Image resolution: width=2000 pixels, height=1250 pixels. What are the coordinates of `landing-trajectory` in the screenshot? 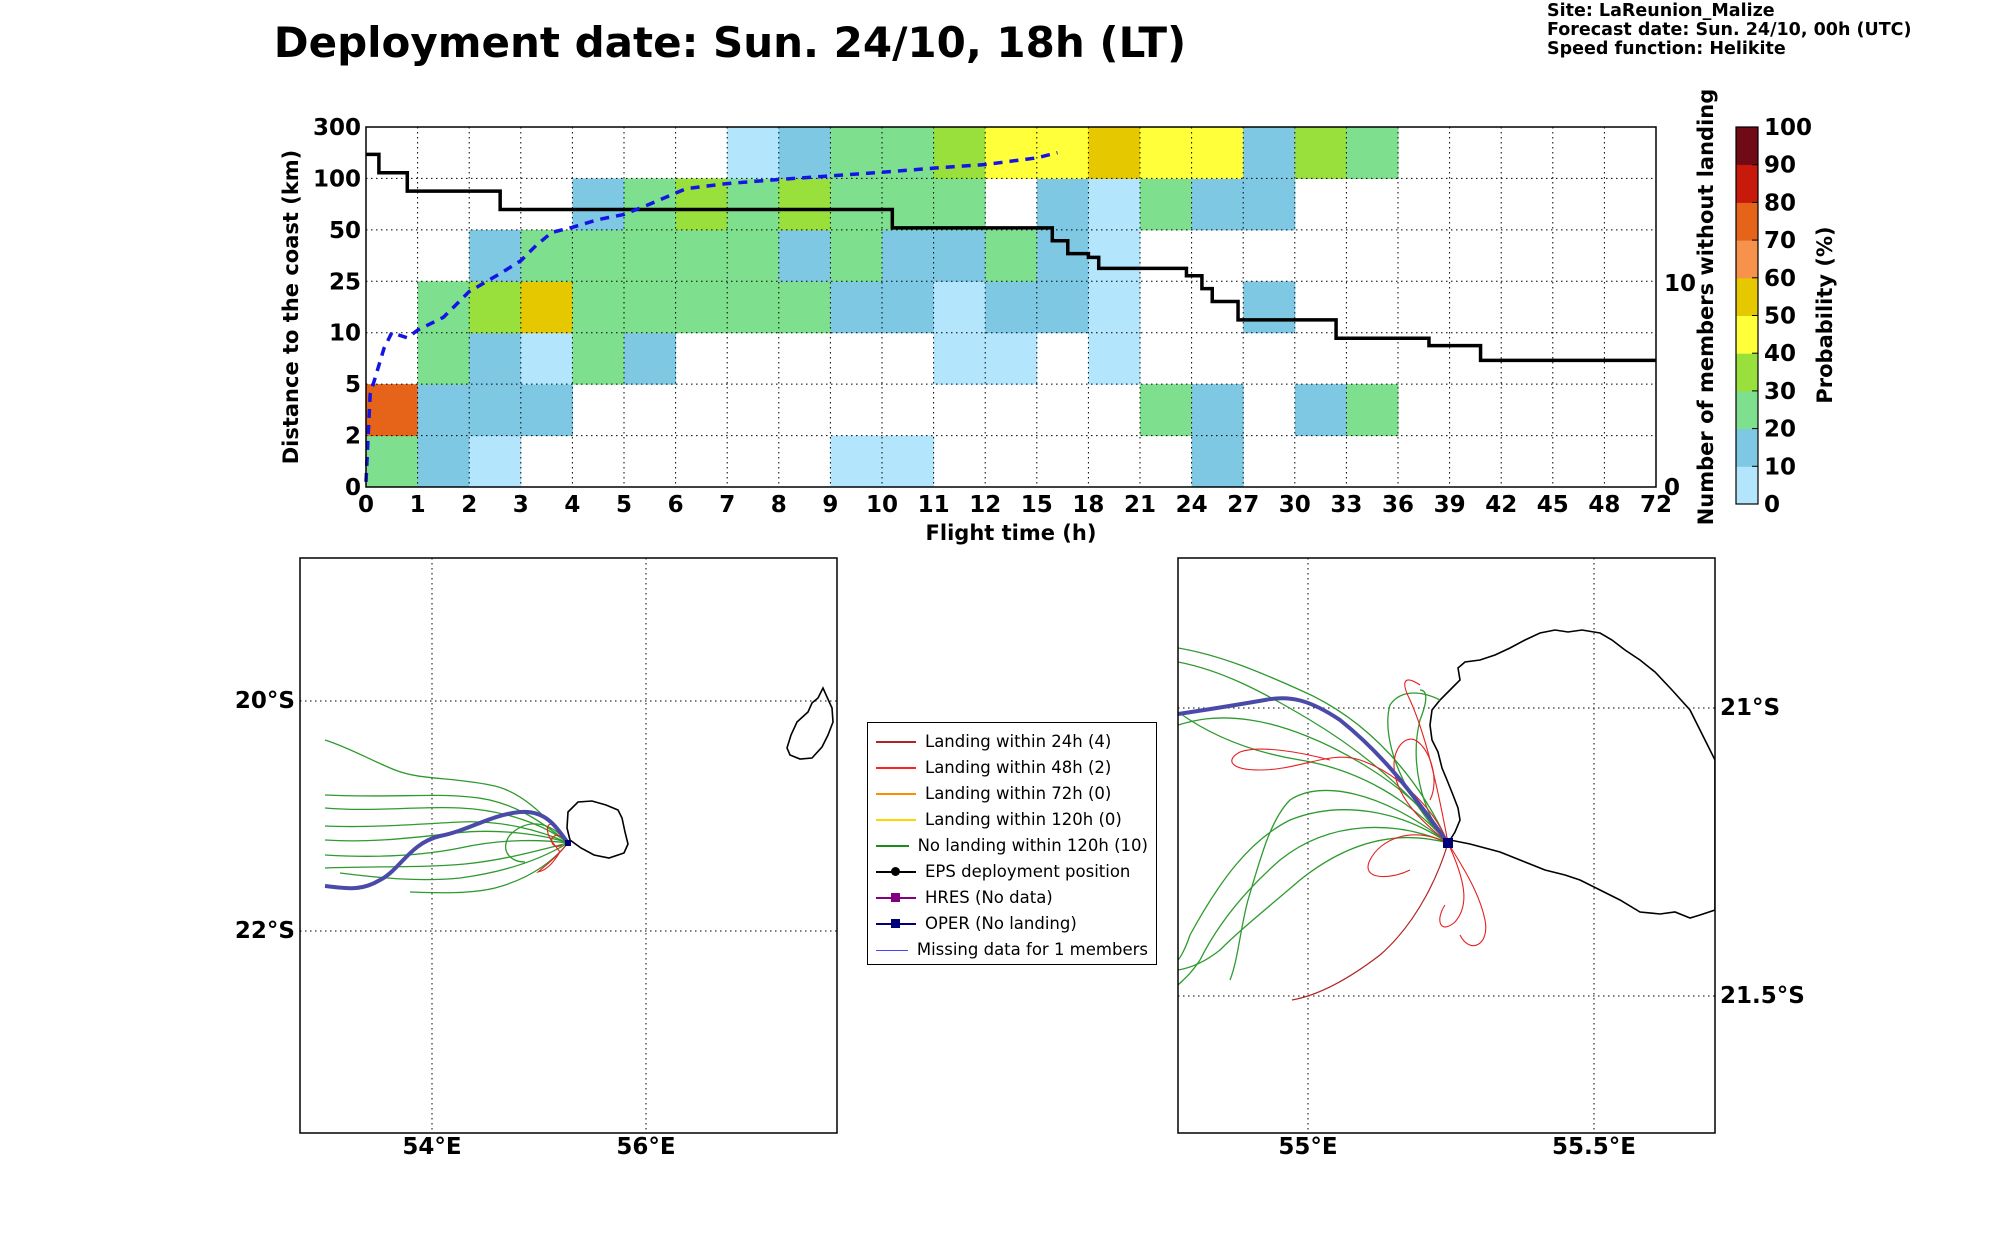 It's located at (1370, 921).